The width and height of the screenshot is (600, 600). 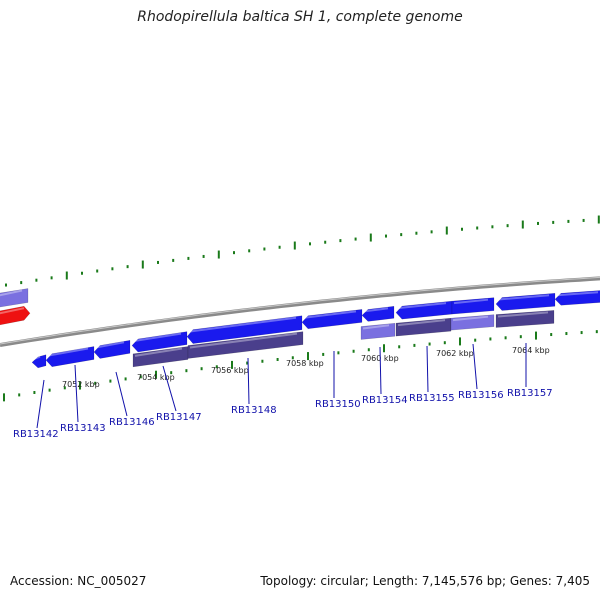 What do you see at coordinates (577, 294) in the screenshot?
I see `gene-right-partial-shine` at bounding box center [577, 294].